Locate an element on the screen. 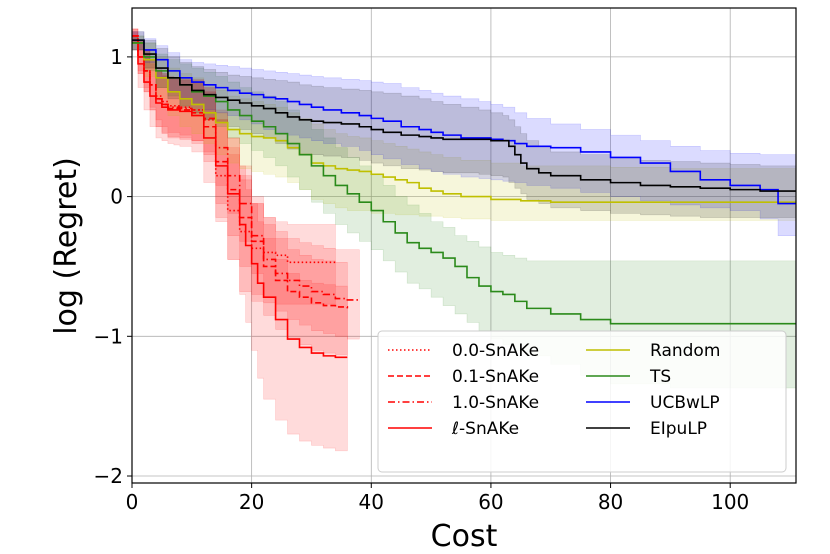  x-tick-label: 0 is located at coordinates (132, 502).